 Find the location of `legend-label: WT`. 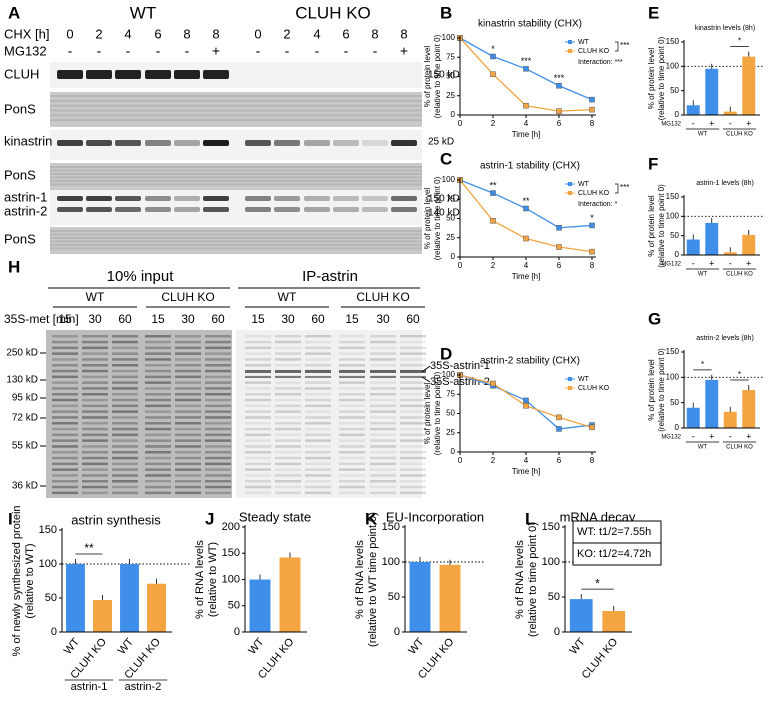

legend-label: WT is located at coordinates (584, 184).